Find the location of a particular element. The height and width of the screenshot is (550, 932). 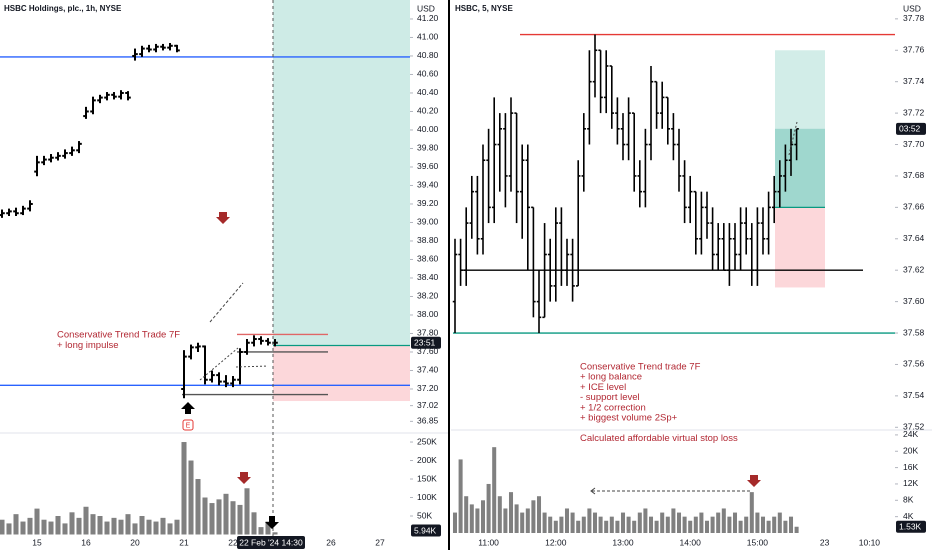

crosshair-tag is located at coordinates (271, 542).